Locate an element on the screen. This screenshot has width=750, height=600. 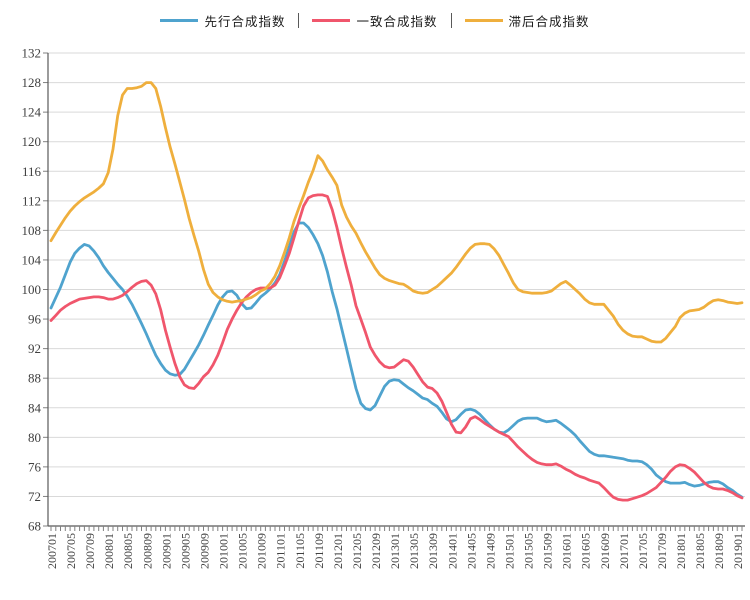
svg-text: 108 is located at coordinates (32, 230).